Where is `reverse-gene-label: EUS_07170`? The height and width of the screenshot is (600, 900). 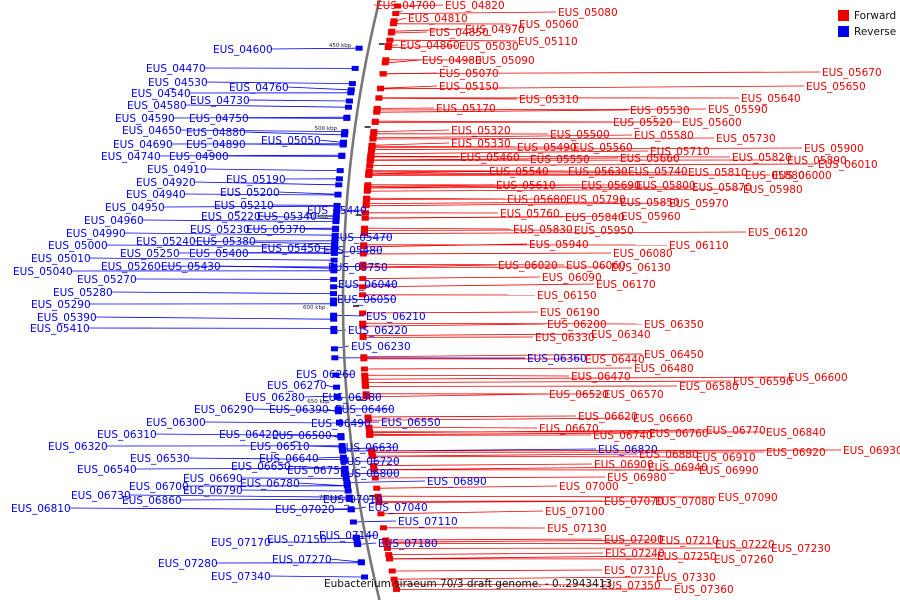 reverse-gene-label: EUS_07170 is located at coordinates (241, 543).